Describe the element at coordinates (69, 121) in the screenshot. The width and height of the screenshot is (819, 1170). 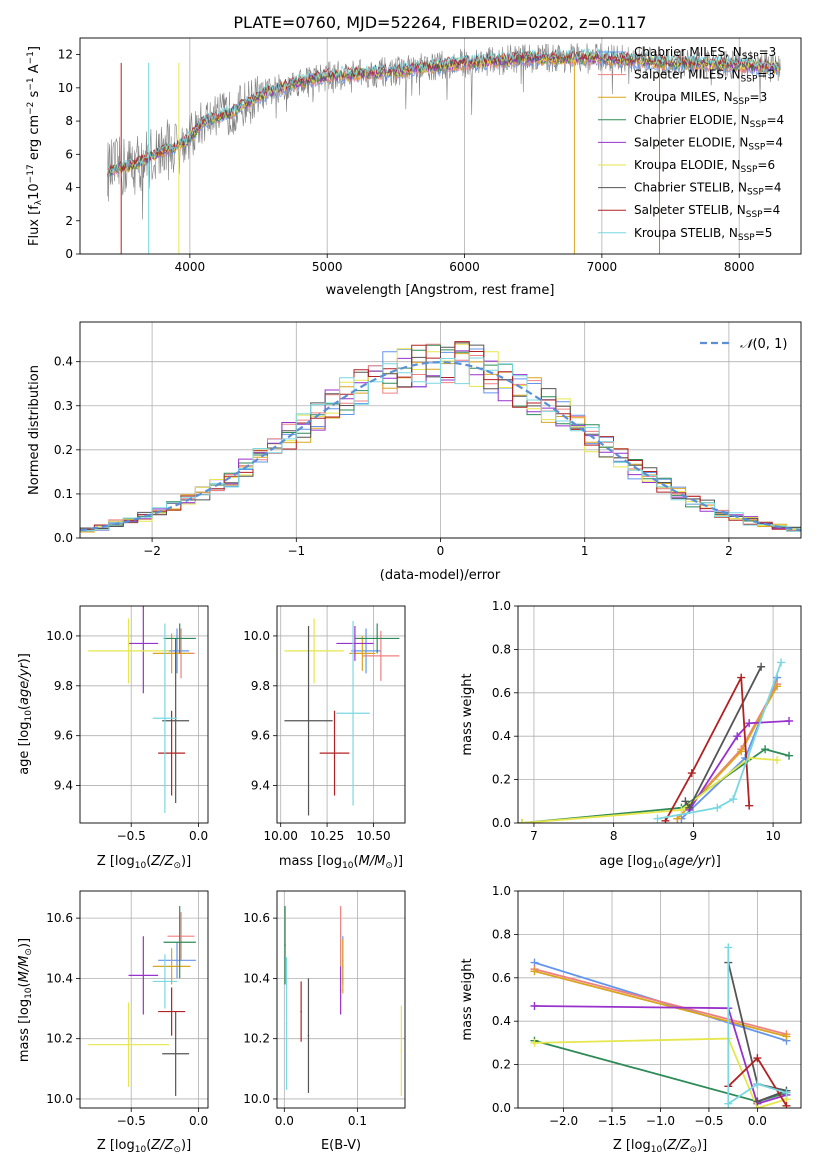
I see `y-tick-label: 8` at that location.